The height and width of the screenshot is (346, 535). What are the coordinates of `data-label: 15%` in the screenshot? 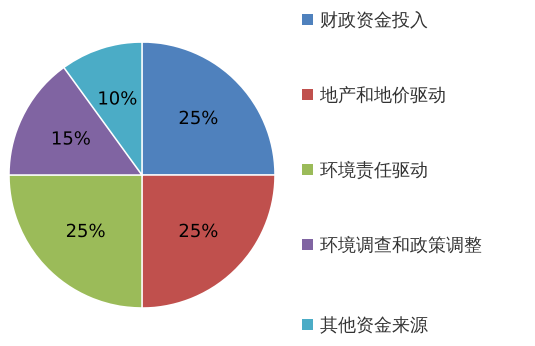 It's located at (70, 139).